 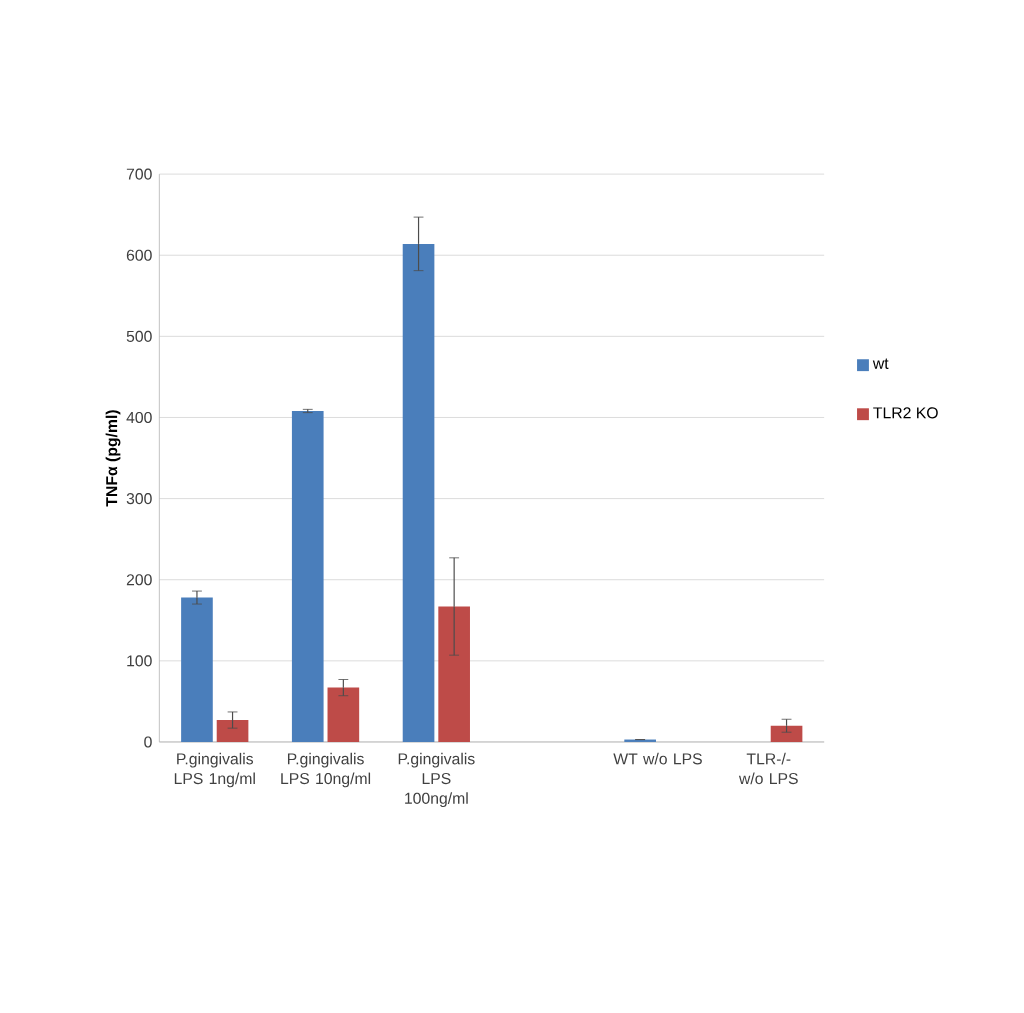 What do you see at coordinates (148, 742) in the screenshot?
I see `y-tick-label: 0` at bounding box center [148, 742].